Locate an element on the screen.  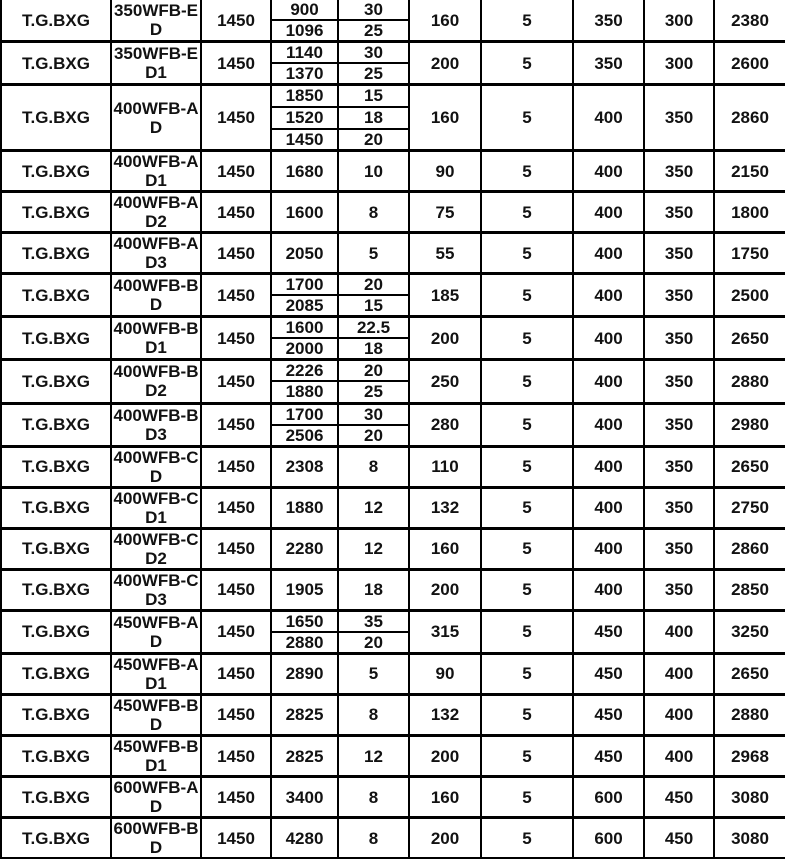
table-row: 1450 20 is located at coordinates (393, 139).